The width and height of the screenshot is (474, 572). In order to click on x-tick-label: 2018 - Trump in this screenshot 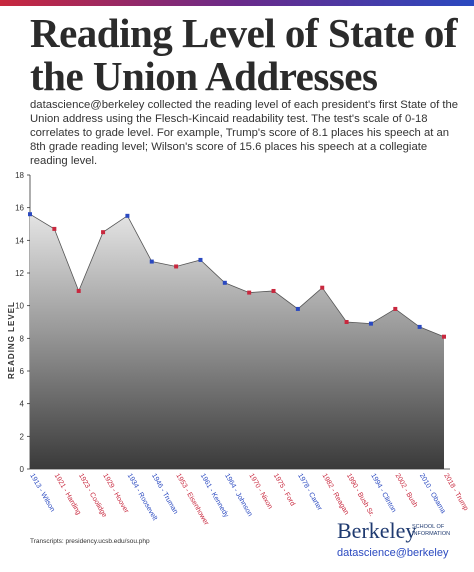, I will do `click(455, 493)`.